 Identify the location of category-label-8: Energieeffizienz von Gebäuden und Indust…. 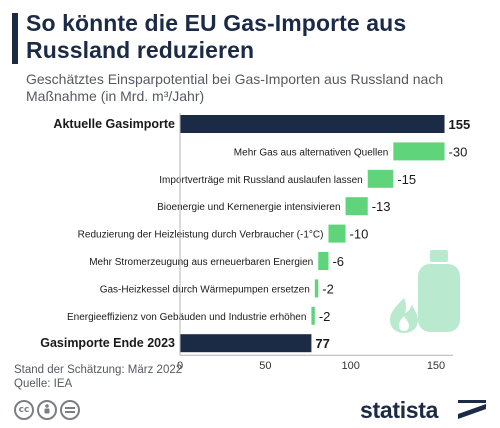
(186, 317).